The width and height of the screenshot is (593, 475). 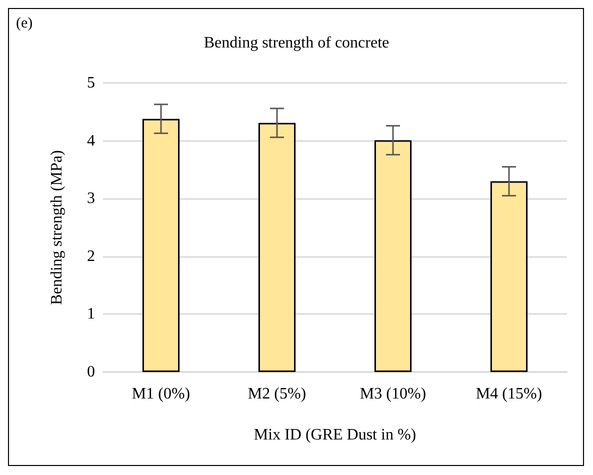 What do you see at coordinates (91, 314) in the screenshot?
I see `y-tick-label: 1` at bounding box center [91, 314].